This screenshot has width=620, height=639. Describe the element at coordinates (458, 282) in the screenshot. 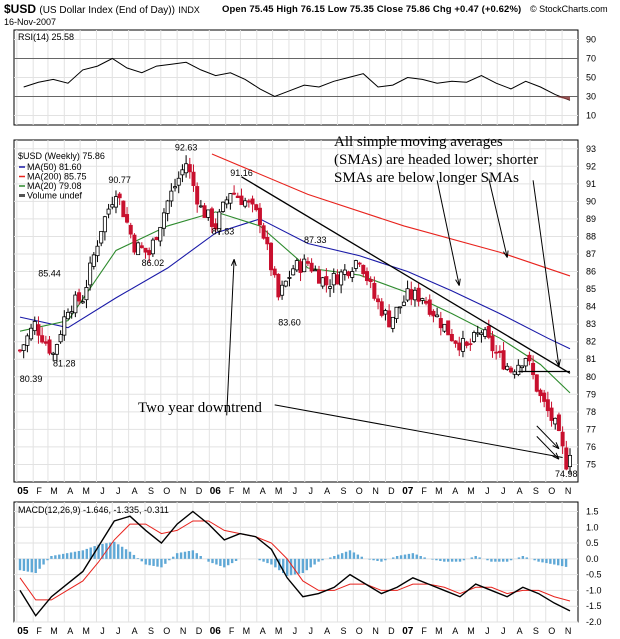

I see `arrow-head` at that location.